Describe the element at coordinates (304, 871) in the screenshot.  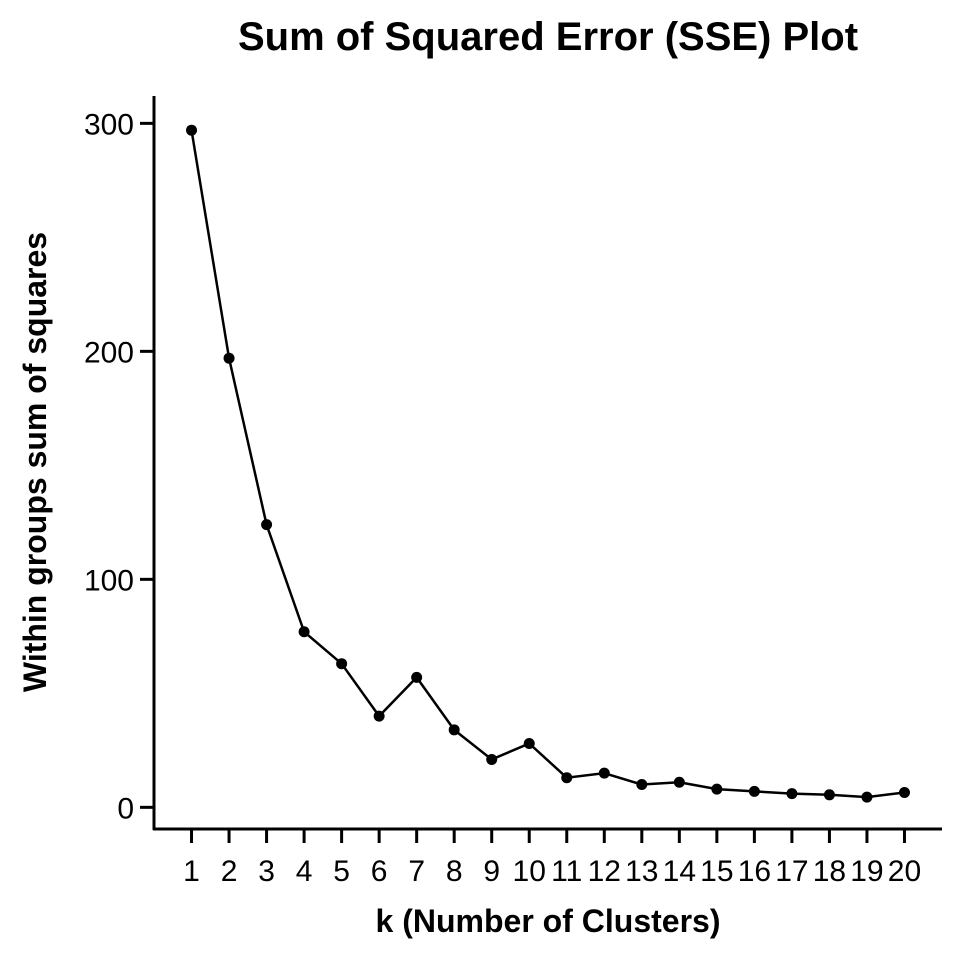
I see `x-tick-label: 4` at that location.